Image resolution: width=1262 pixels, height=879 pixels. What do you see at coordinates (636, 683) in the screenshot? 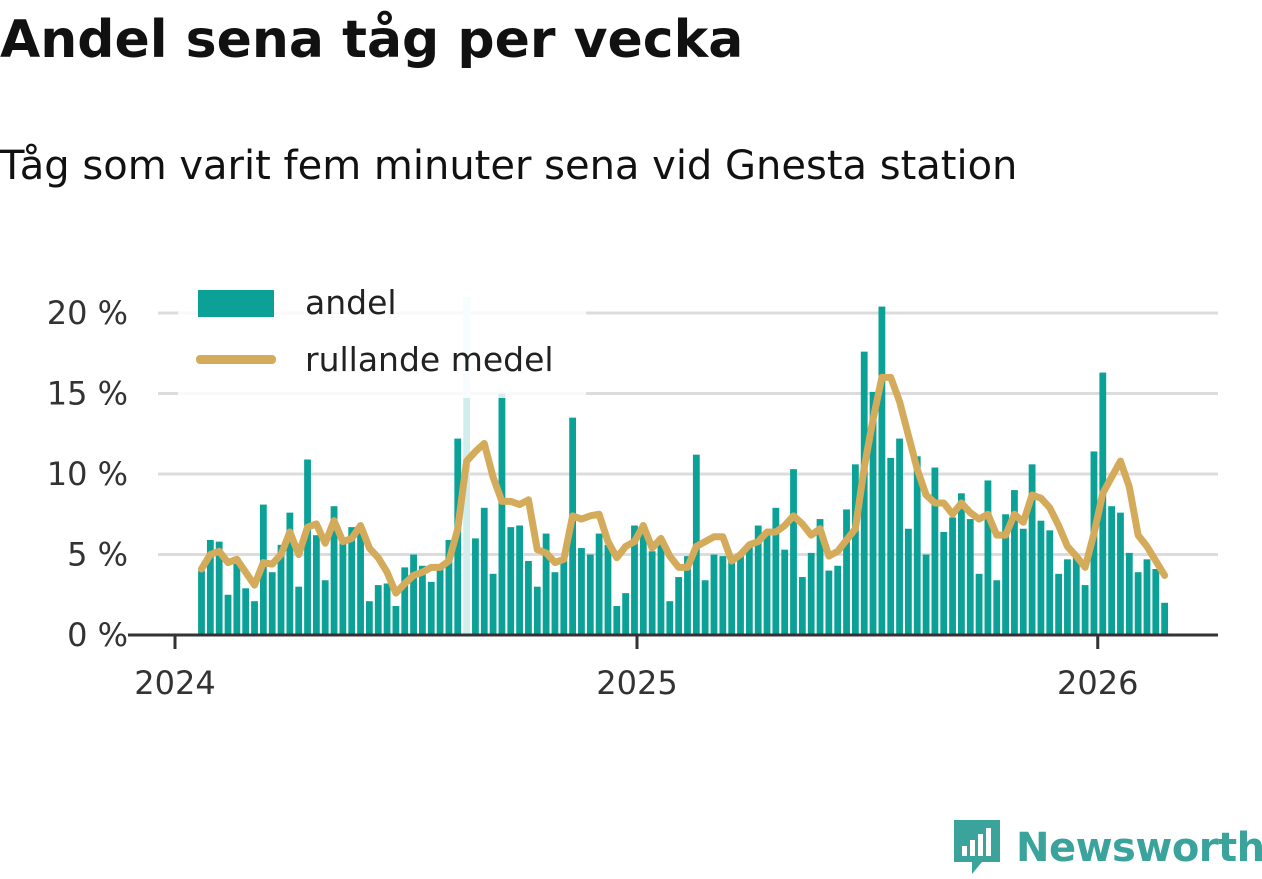
I see `x-tick-label: 2025` at bounding box center [636, 683].